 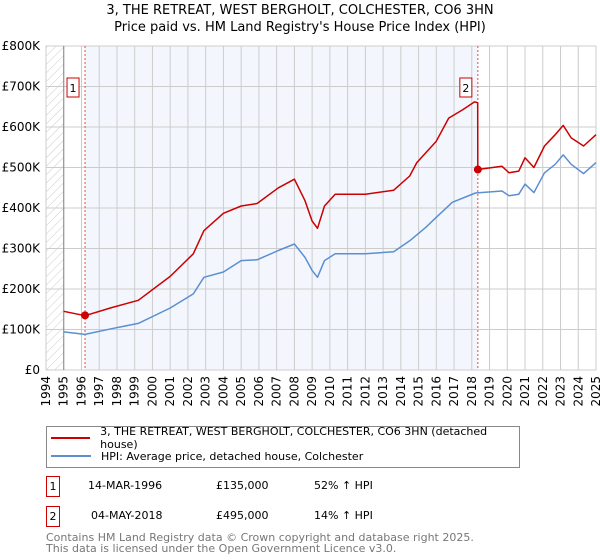 What do you see at coordinates (490, 391) in the screenshot?
I see `x-tick-label: 2019` at bounding box center [490, 391].